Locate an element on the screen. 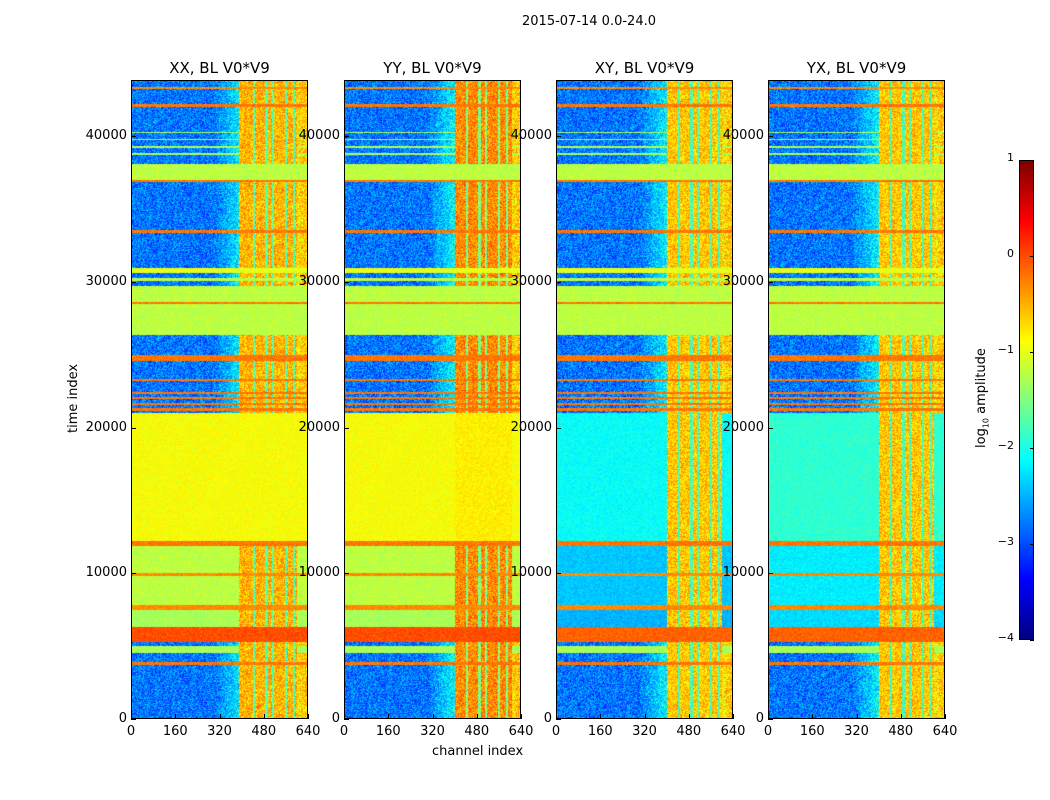 This screenshot has height=800, width=1050. colorbar-tick-label: −3 is located at coordinates (1005, 541).